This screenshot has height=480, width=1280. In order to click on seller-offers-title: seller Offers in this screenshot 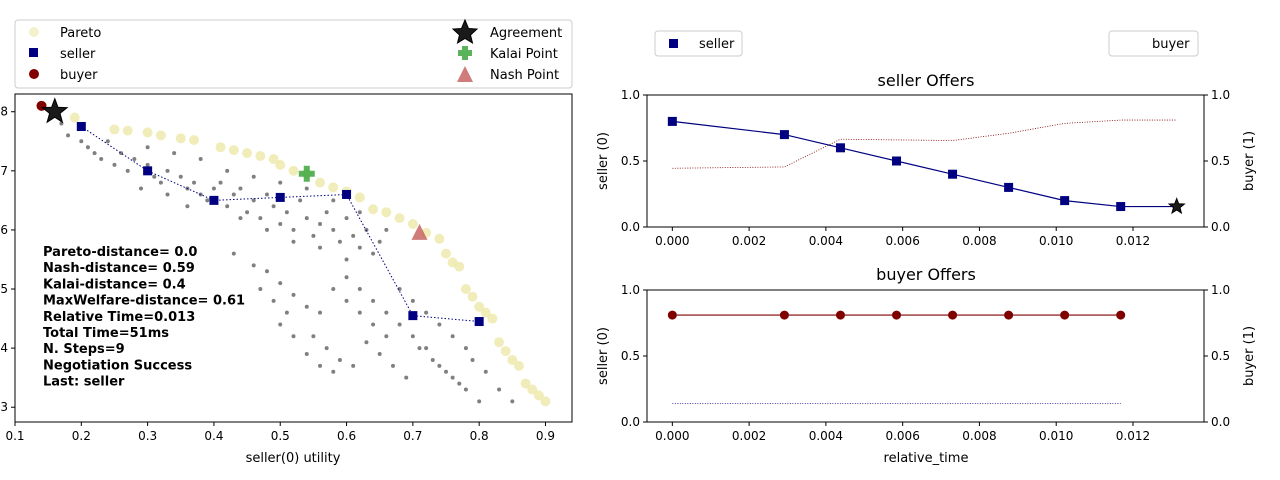, I will do `click(926, 80)`.